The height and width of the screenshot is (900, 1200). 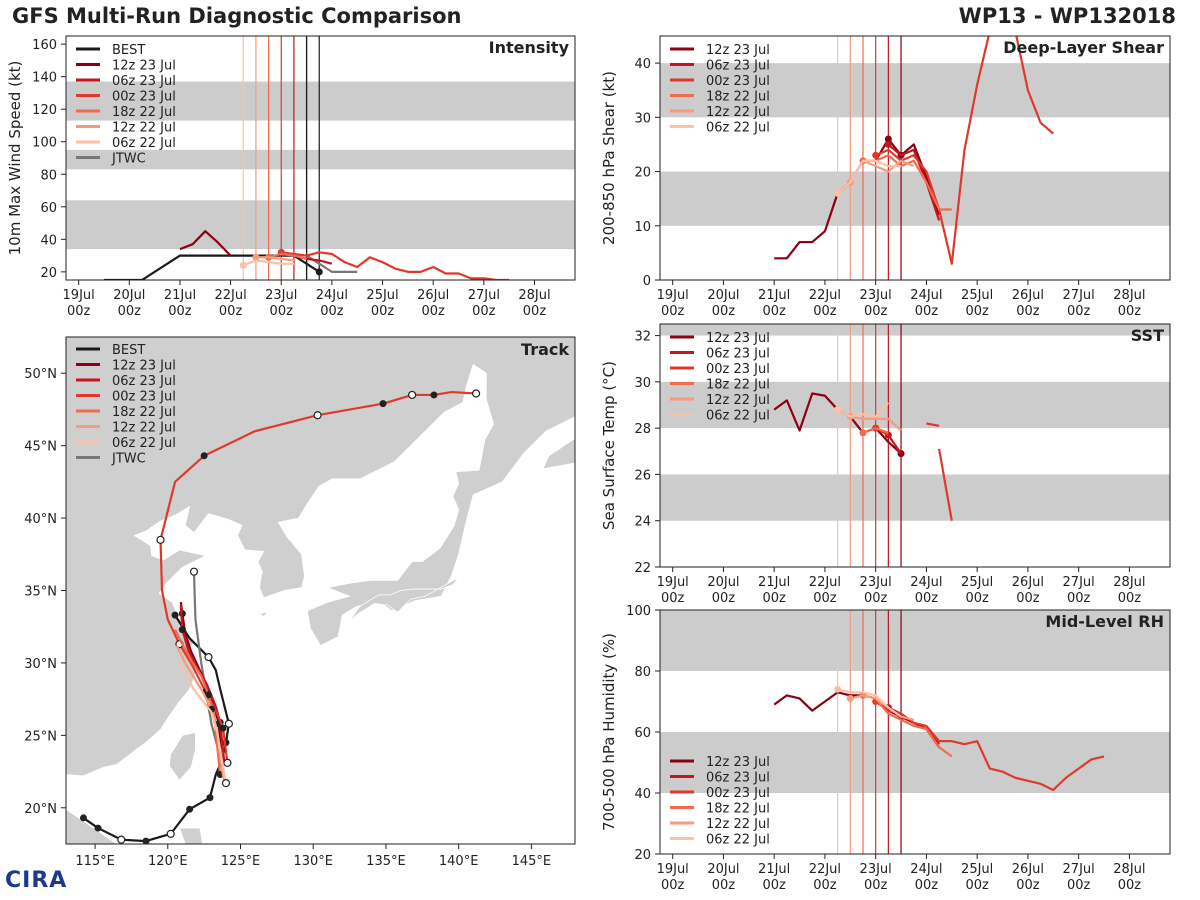 I want to click on rh-xtick-hour-9: 00z, so click(x=1130, y=885).